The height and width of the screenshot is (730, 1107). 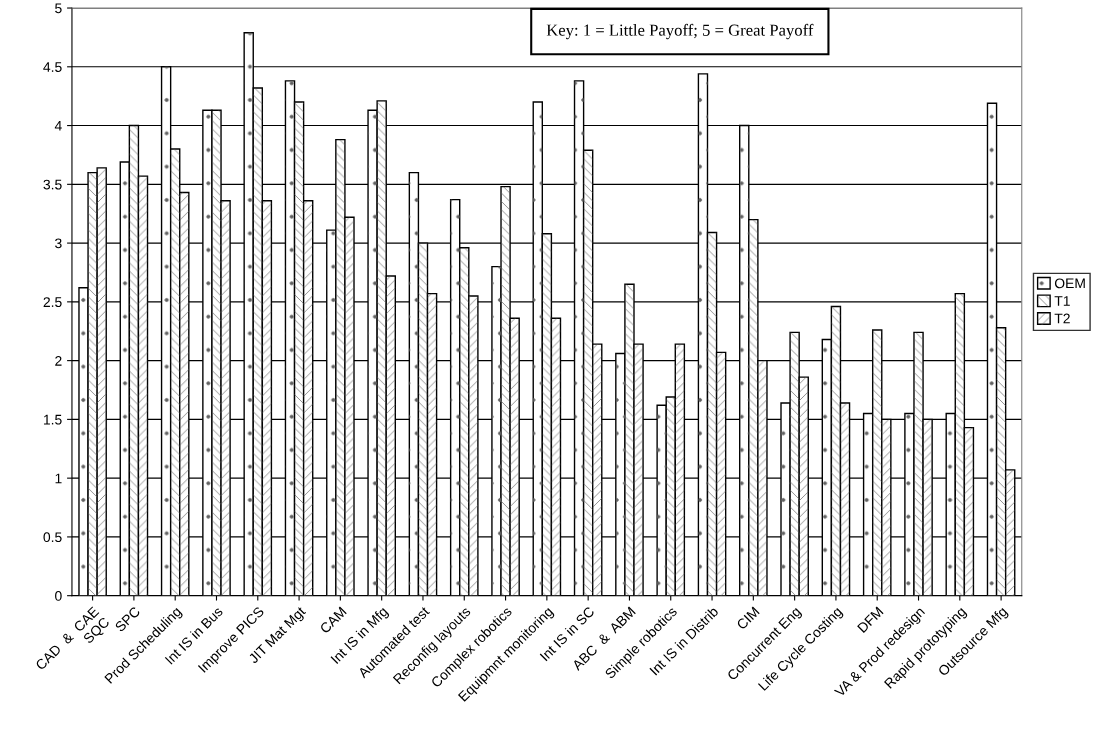 I want to click on annotation: Key: 1 = Little Payoff; 5 = Great Payoff, so click(x=680, y=31).